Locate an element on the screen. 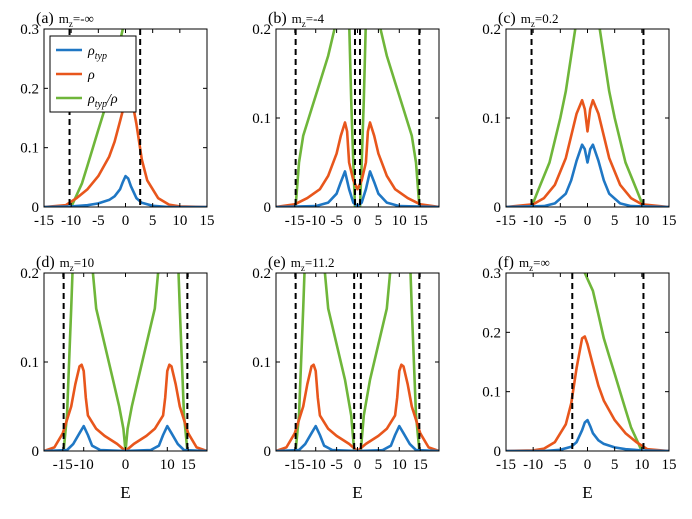 This screenshot has height=519, width=692. panel-letter: (b) is located at coordinates (277, 18).